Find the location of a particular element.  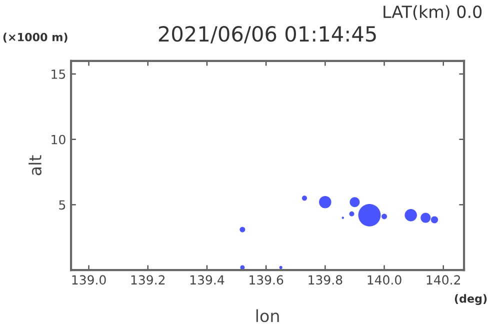

text: (×1000 m) is located at coordinates (35, 37).